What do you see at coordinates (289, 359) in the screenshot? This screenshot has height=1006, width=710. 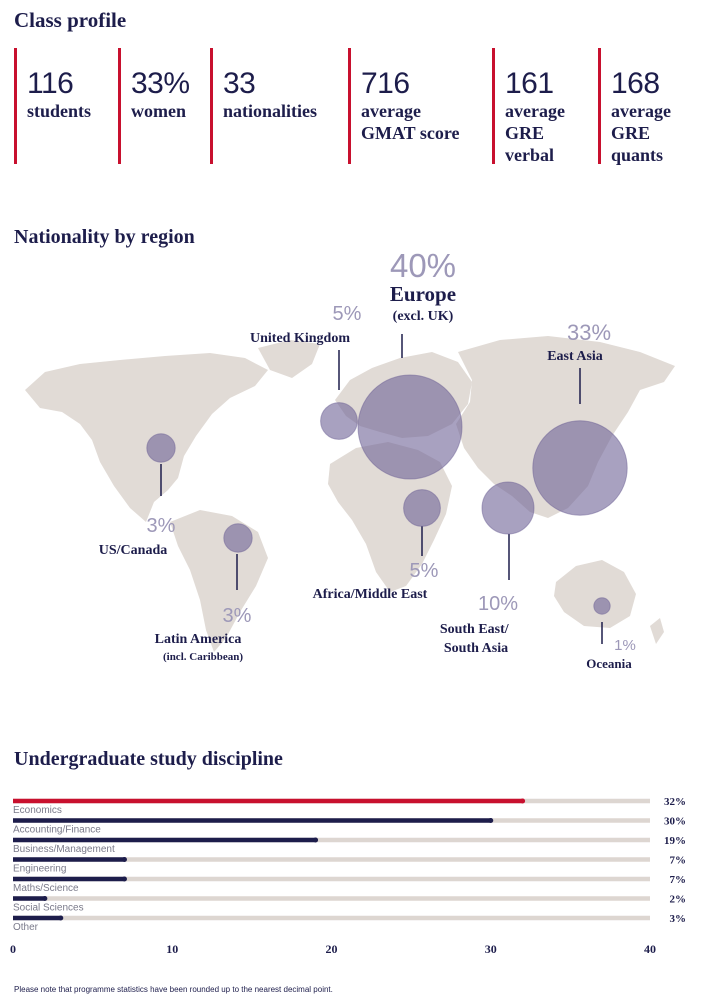 I see `land-greenland` at bounding box center [289, 359].